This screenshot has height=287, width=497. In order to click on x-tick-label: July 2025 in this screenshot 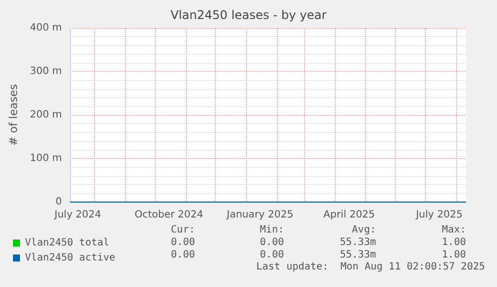, I will do `click(438, 215)`.